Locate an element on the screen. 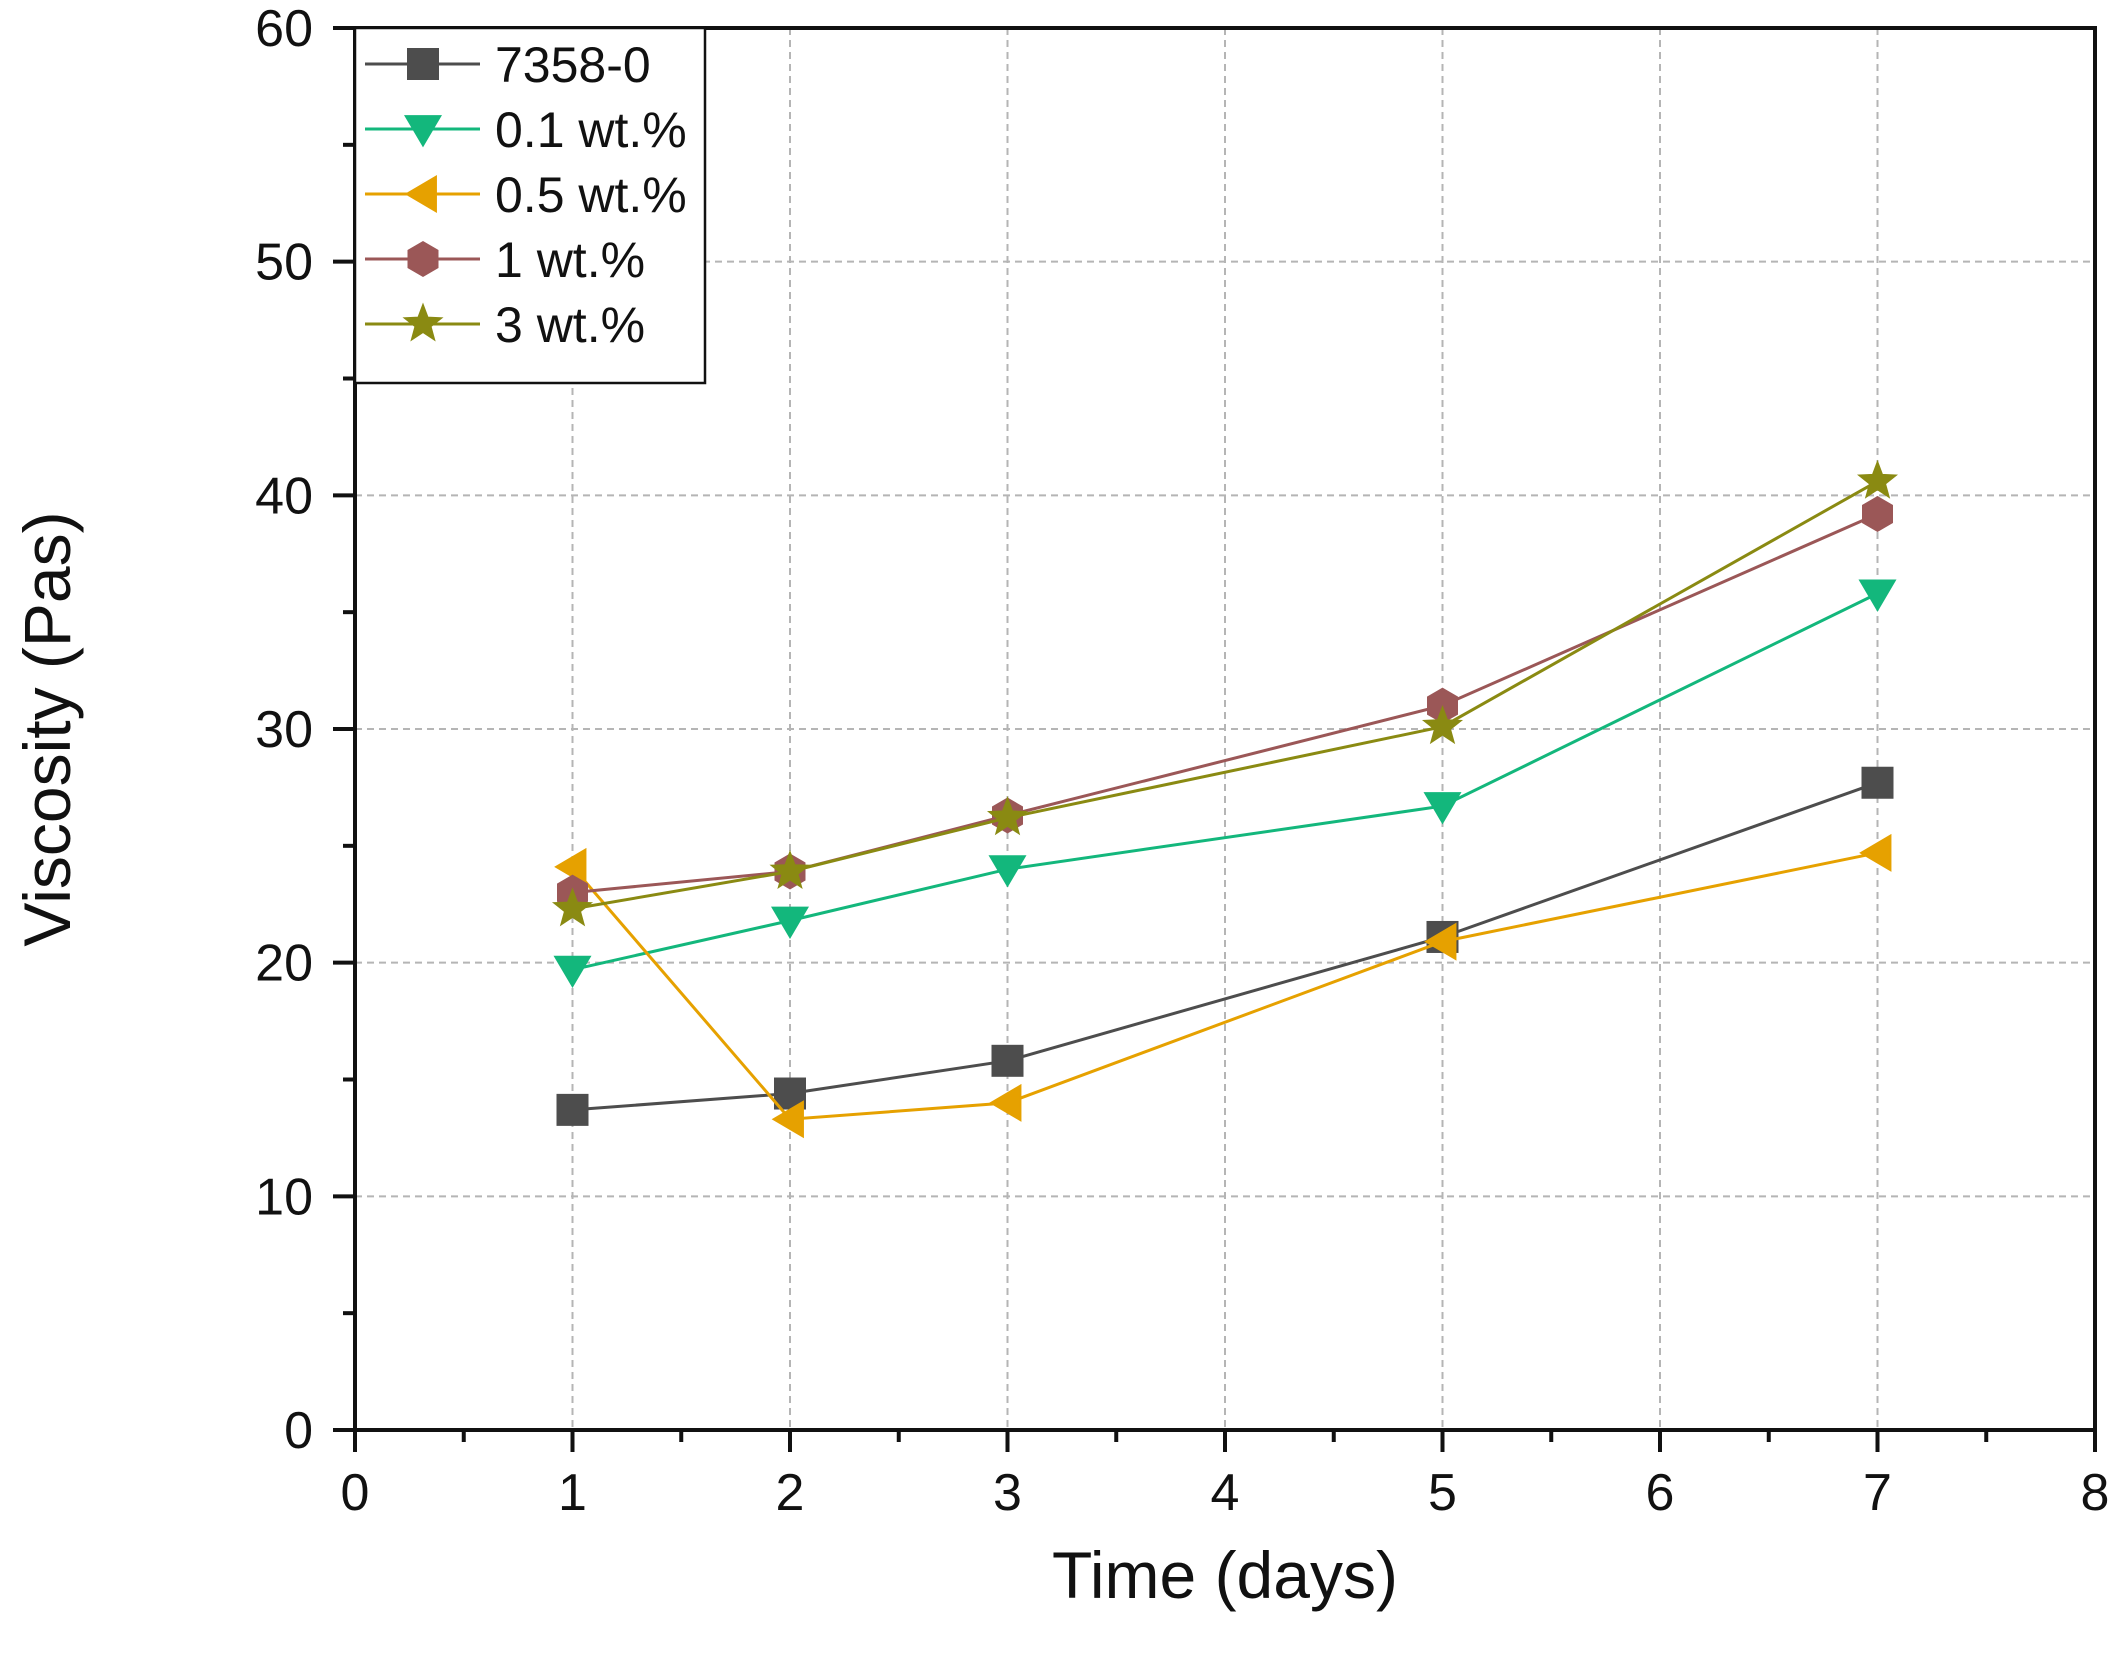  legend: 7358-0 0.1 wt.% 0.5 wt.% 1 wt.% 3 wt.% is located at coordinates (530, 205).